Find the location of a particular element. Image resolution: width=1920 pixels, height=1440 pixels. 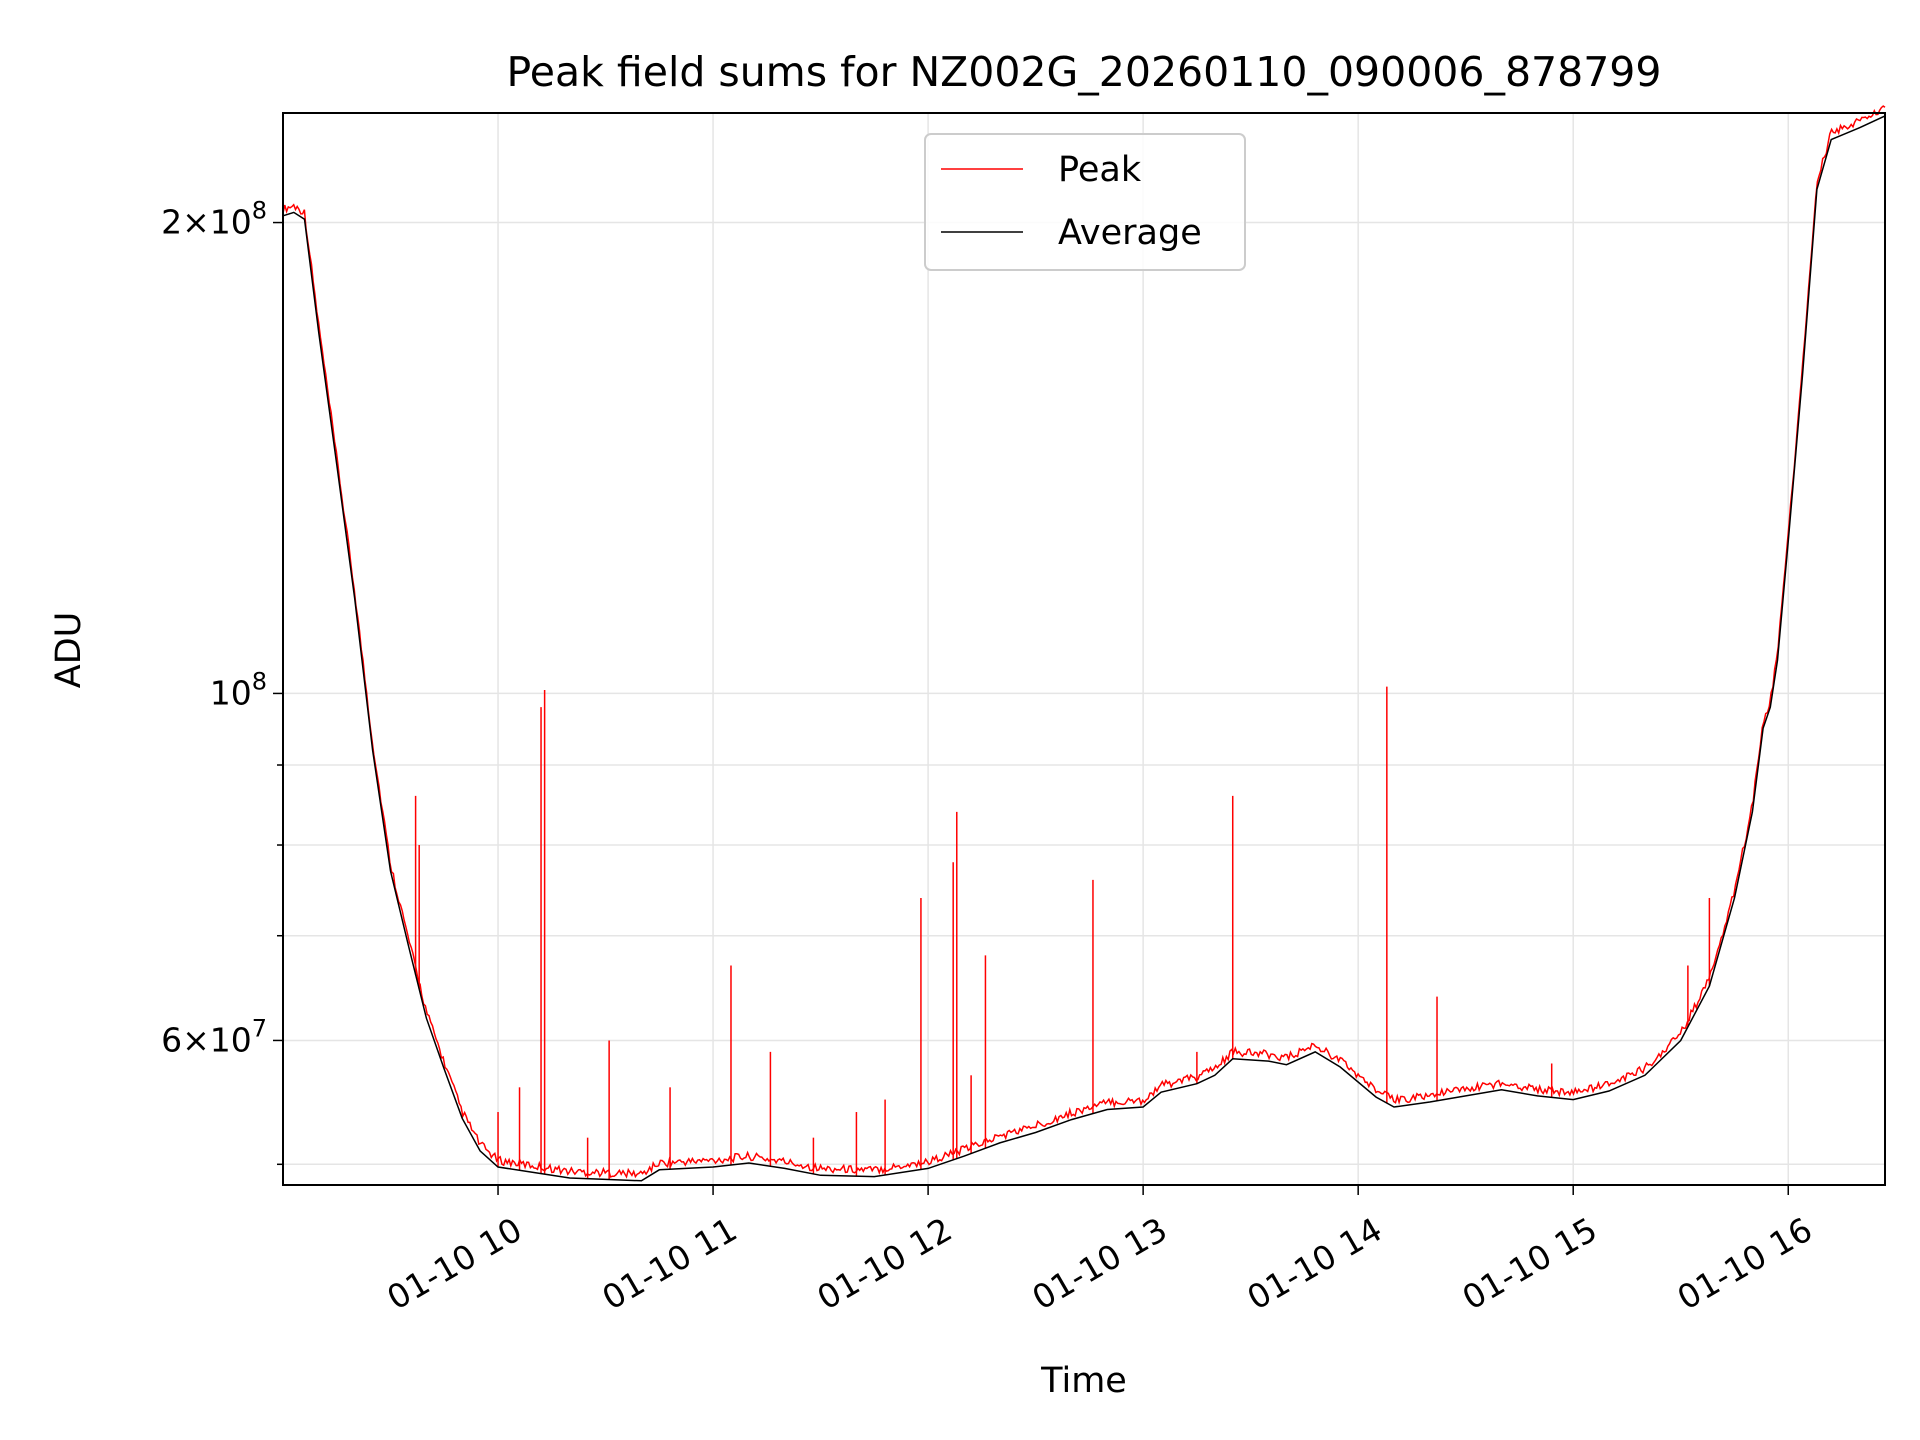

y-tick-label: 6×107 is located at coordinates (214, 1036).